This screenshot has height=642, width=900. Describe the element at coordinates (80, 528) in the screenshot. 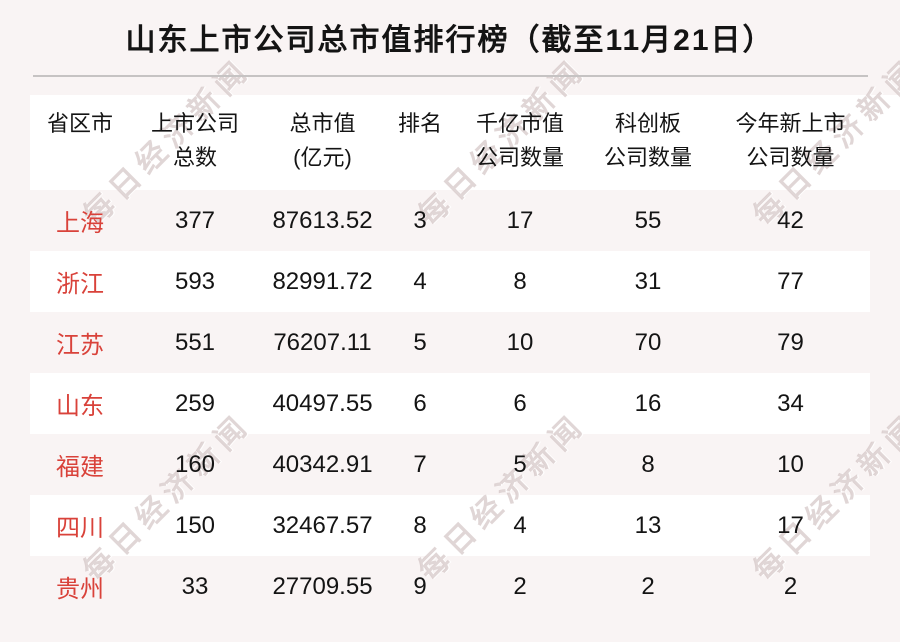

I see `cell-province: 四川` at that location.